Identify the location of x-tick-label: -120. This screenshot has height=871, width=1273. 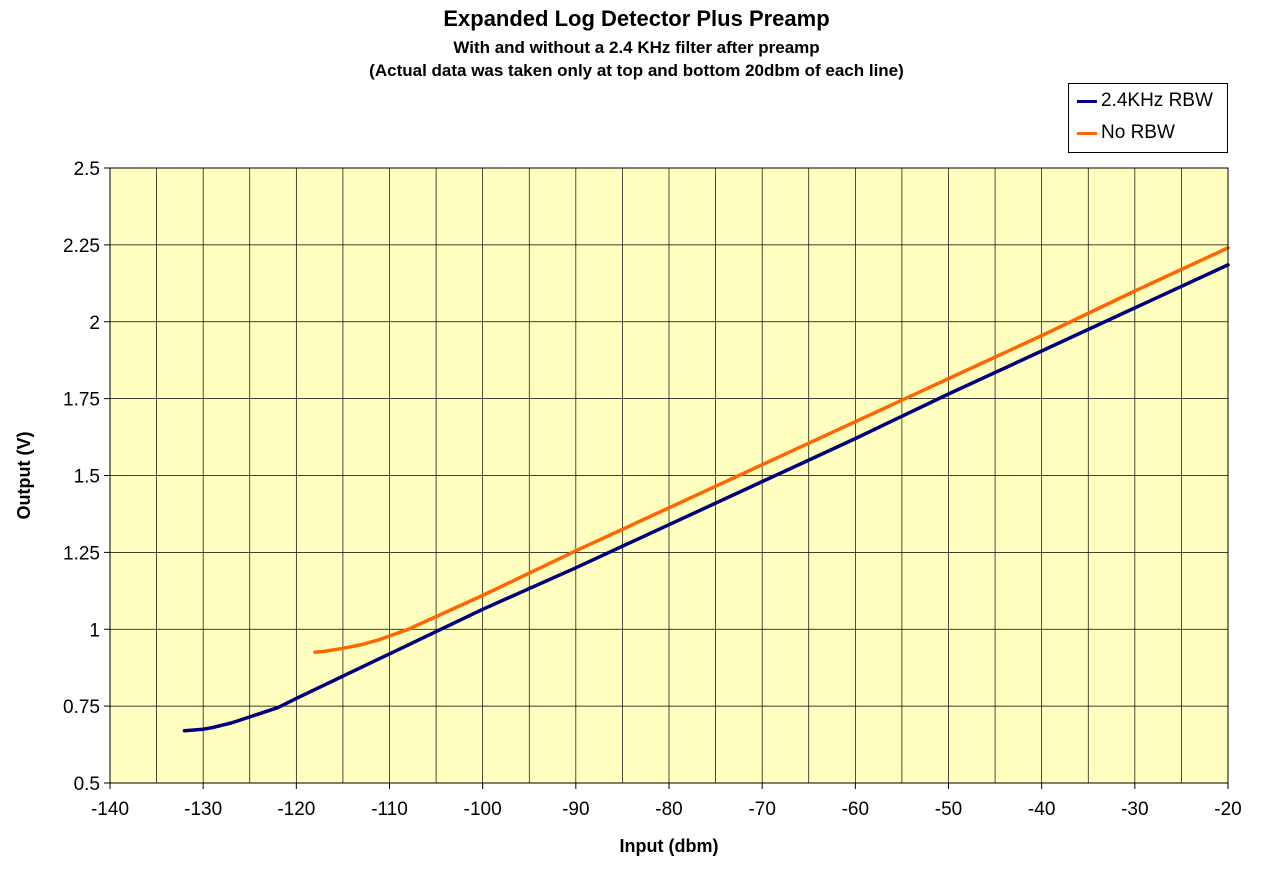
(296, 809).